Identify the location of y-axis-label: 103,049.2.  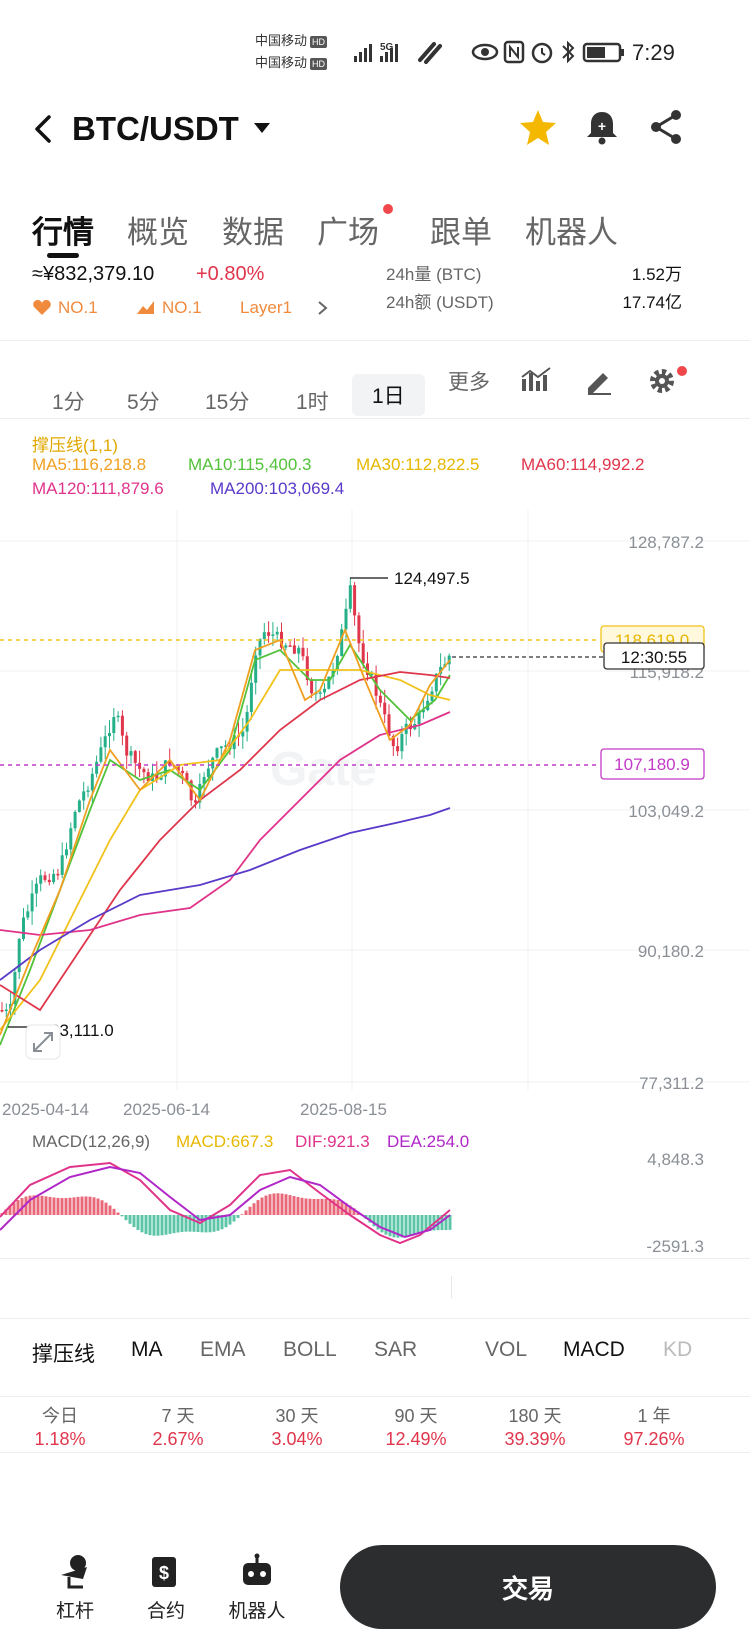
(666, 811).